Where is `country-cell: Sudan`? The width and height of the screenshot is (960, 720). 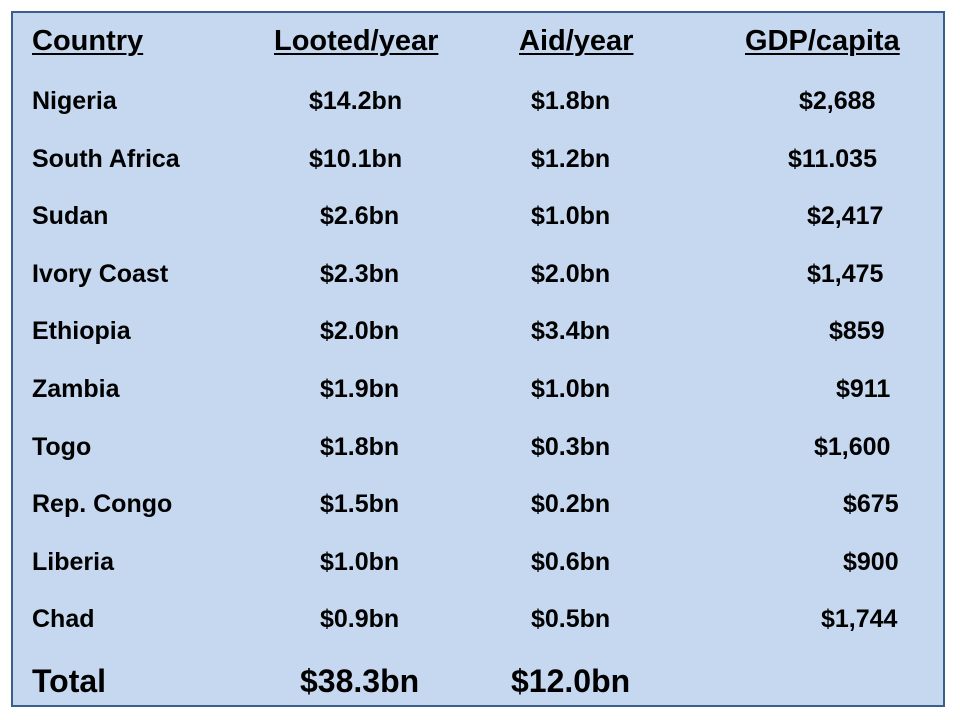
country-cell: Sudan is located at coordinates (70, 216).